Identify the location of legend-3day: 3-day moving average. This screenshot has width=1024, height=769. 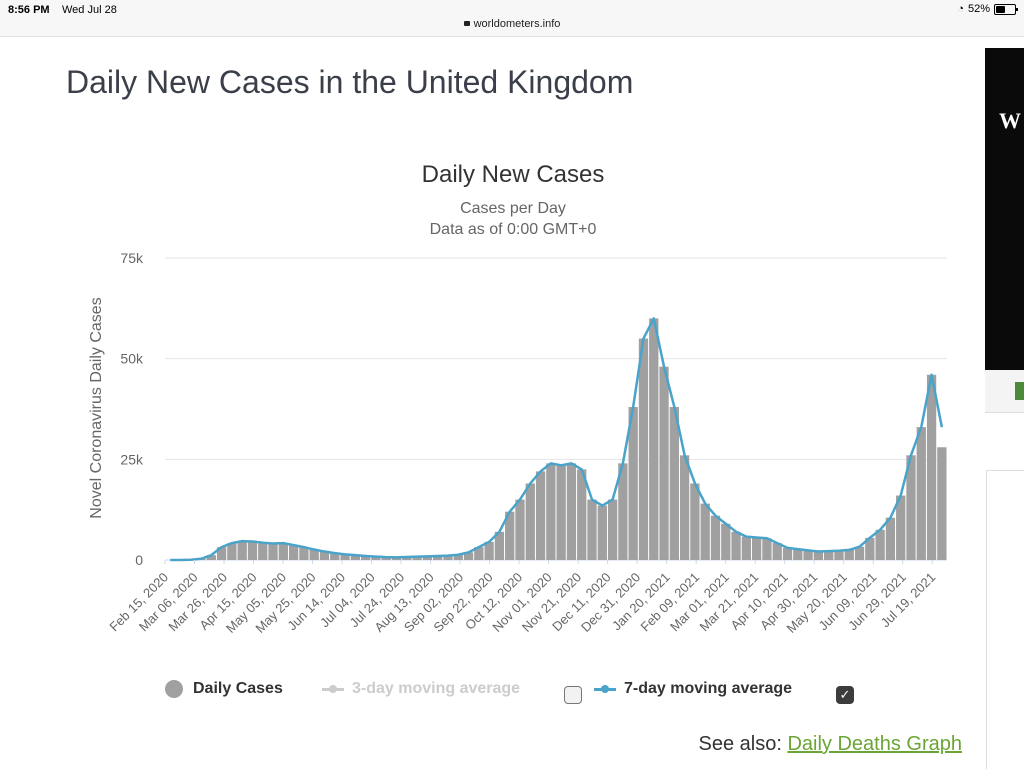
(421, 689).